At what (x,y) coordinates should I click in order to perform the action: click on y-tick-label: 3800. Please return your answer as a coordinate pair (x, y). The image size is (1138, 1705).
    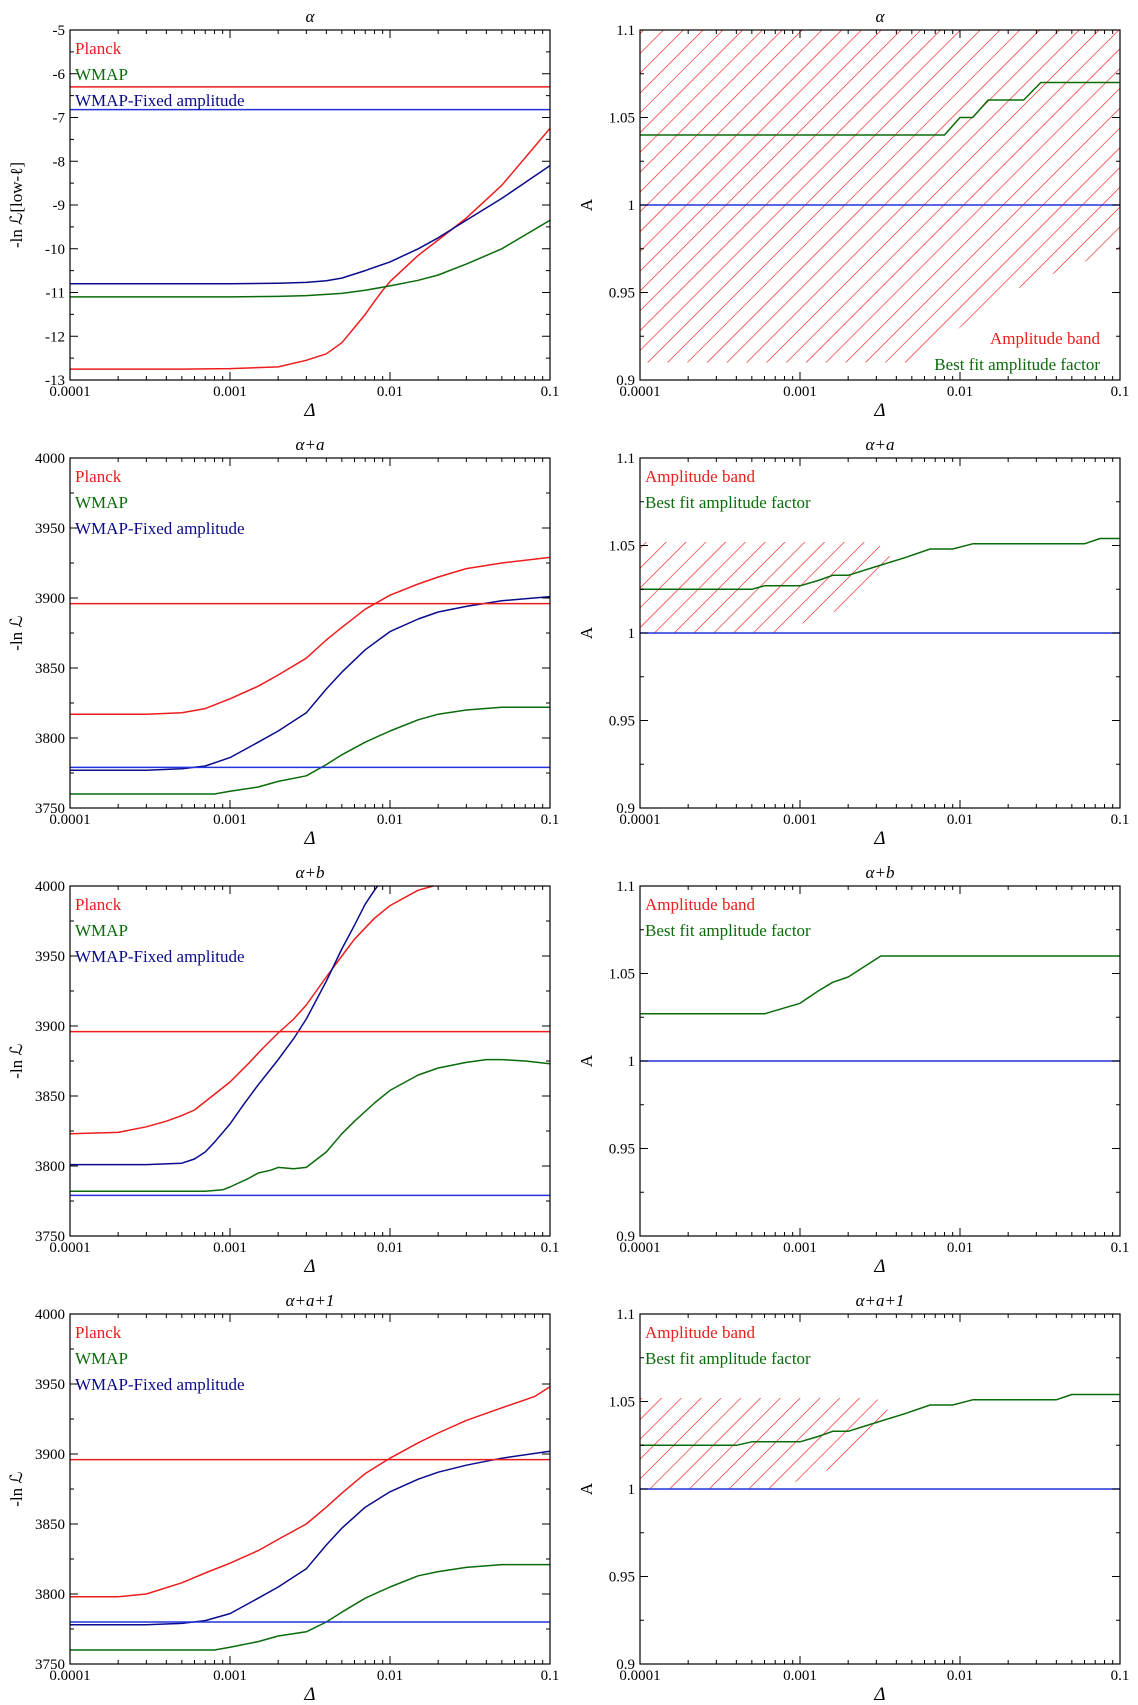
    Looking at the image, I should click on (50, 1595).